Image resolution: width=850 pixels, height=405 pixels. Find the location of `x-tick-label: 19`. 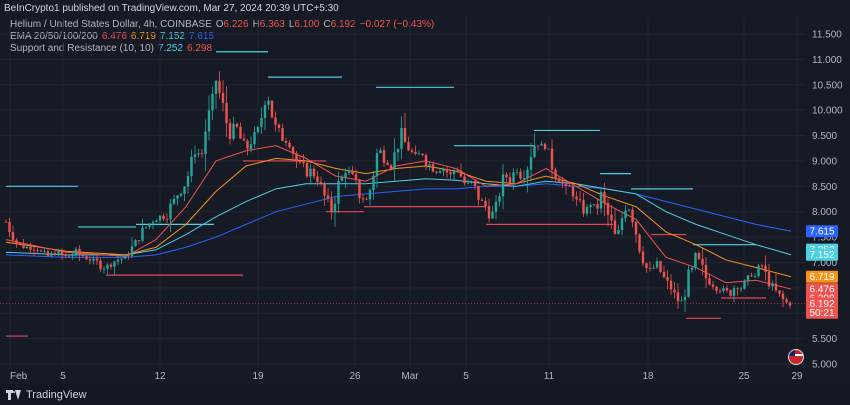

x-tick-label: 19 is located at coordinates (258, 376).